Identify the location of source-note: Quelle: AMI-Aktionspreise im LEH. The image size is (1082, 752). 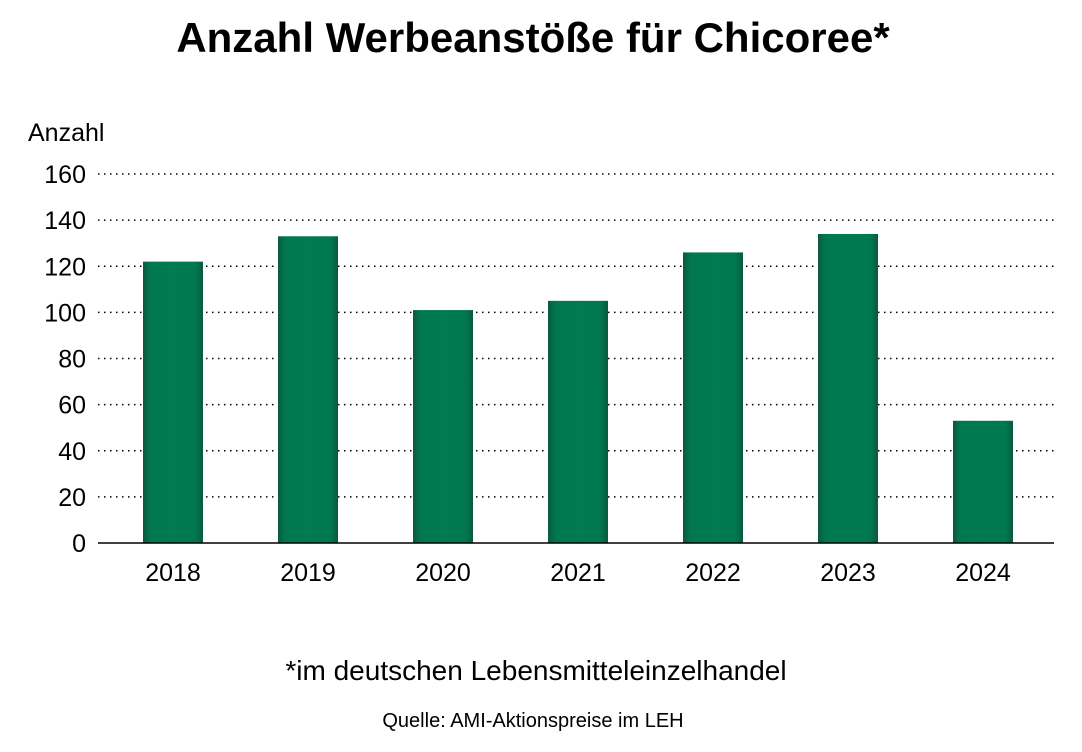
(532, 721).